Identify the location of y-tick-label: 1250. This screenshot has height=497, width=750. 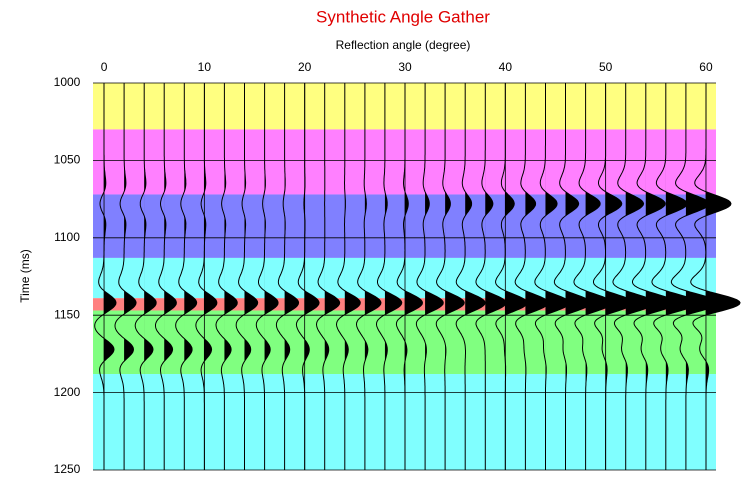
(67, 469).